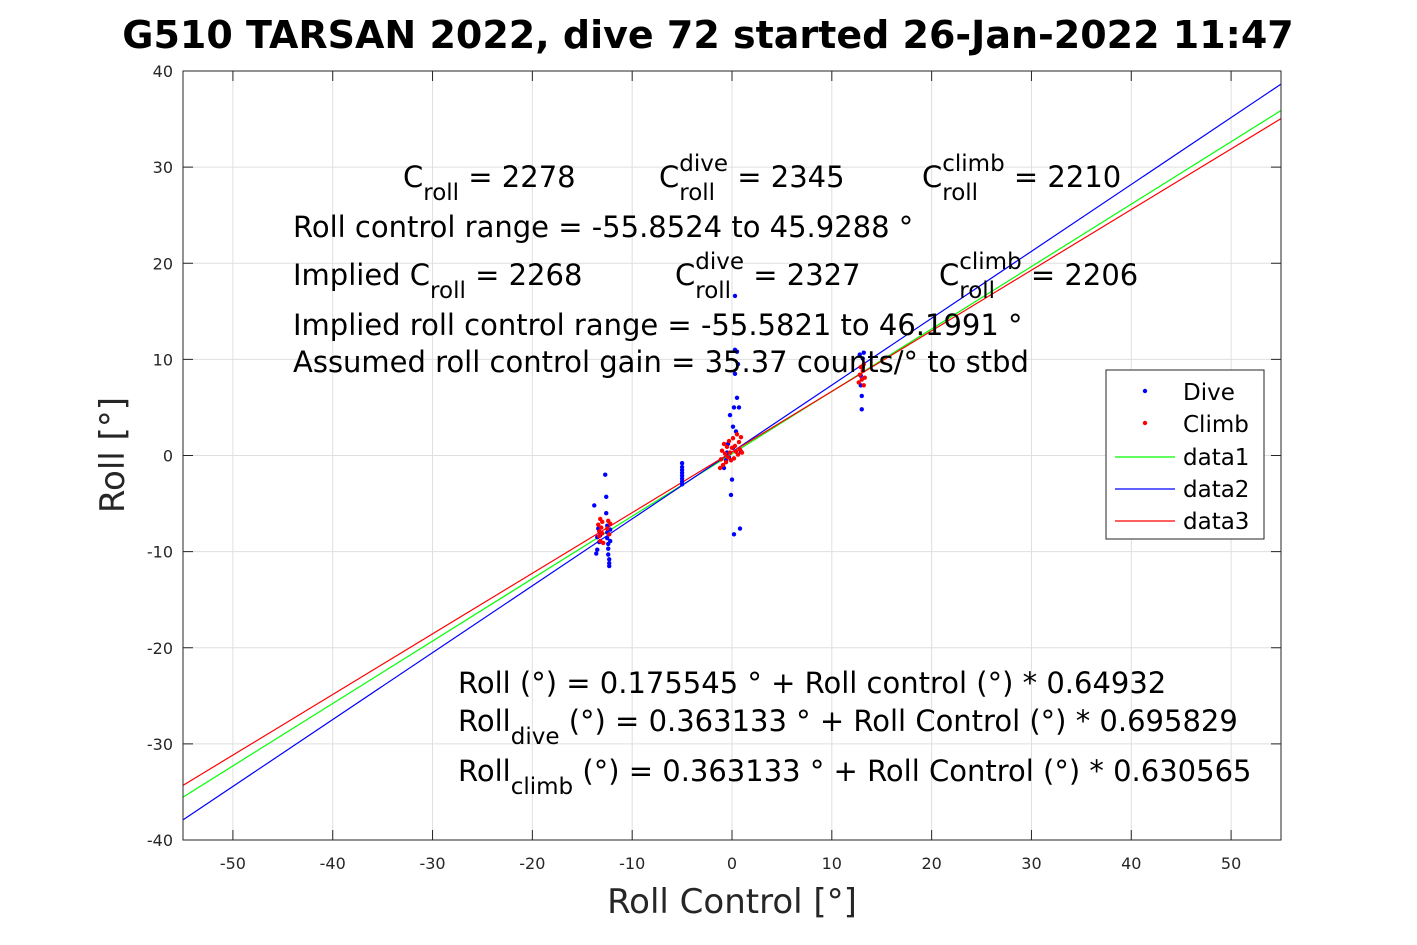 The height and width of the screenshot is (945, 1417). What do you see at coordinates (1145, 391) in the screenshot?
I see `legend-marker-dive` at bounding box center [1145, 391].